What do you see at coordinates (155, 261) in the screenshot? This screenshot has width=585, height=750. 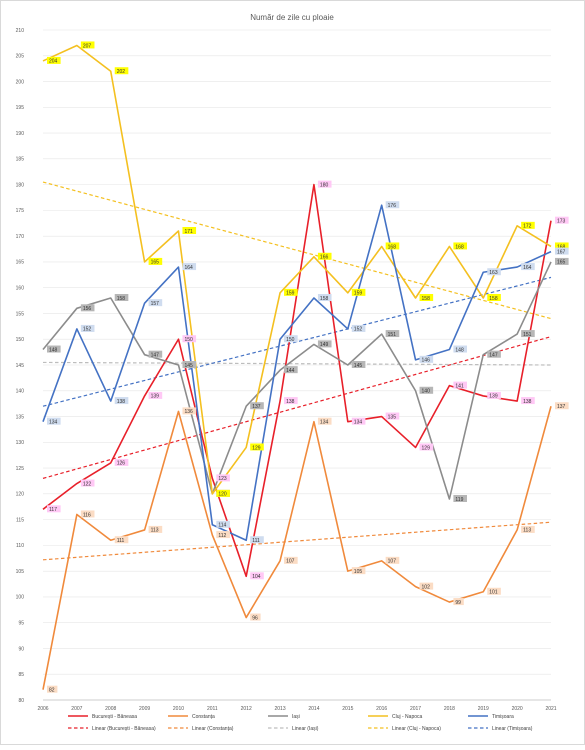 I see `data-label-cluj-napoca-2009: 165` at bounding box center [155, 261].